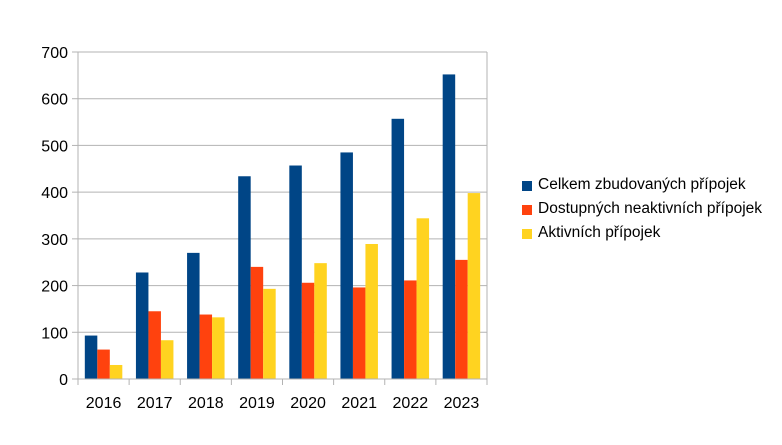 This screenshot has height=445, width=782. I want to click on bar-celkem-2016, so click(91, 357).